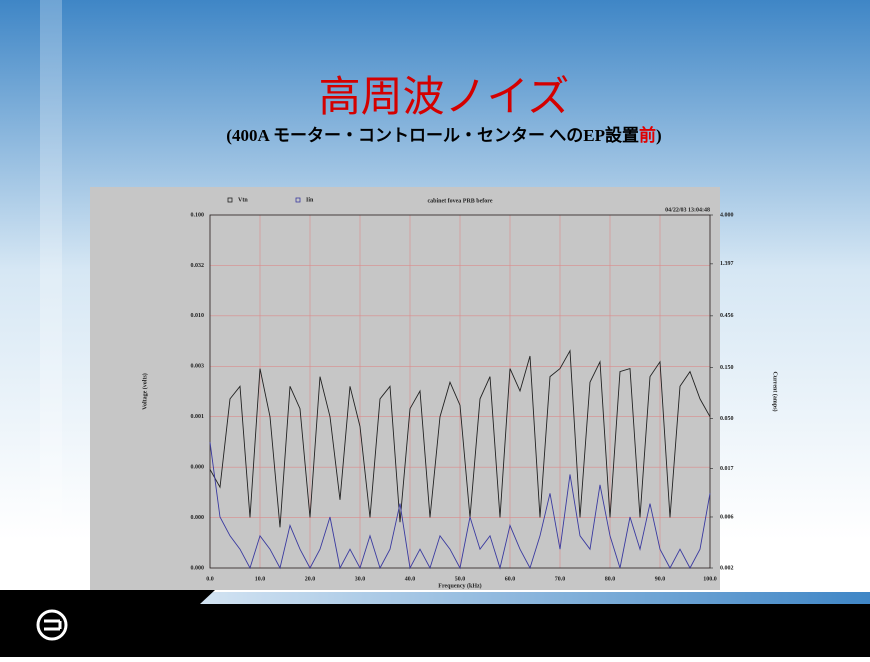  Describe the element at coordinates (727, 517) in the screenshot. I see `y2-tick-label: 0.006` at that location.